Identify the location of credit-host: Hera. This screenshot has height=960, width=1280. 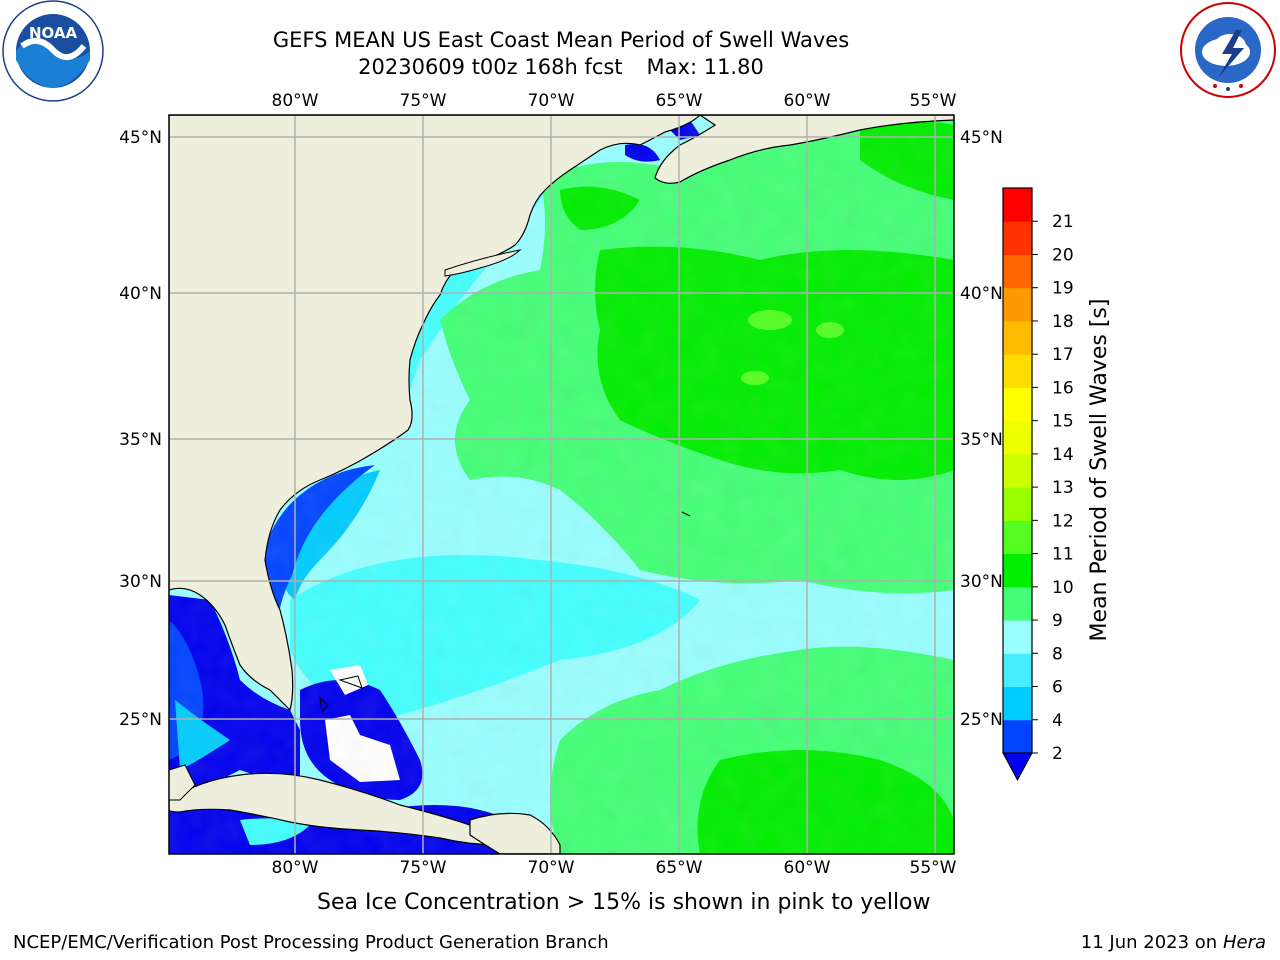
(1244, 942).